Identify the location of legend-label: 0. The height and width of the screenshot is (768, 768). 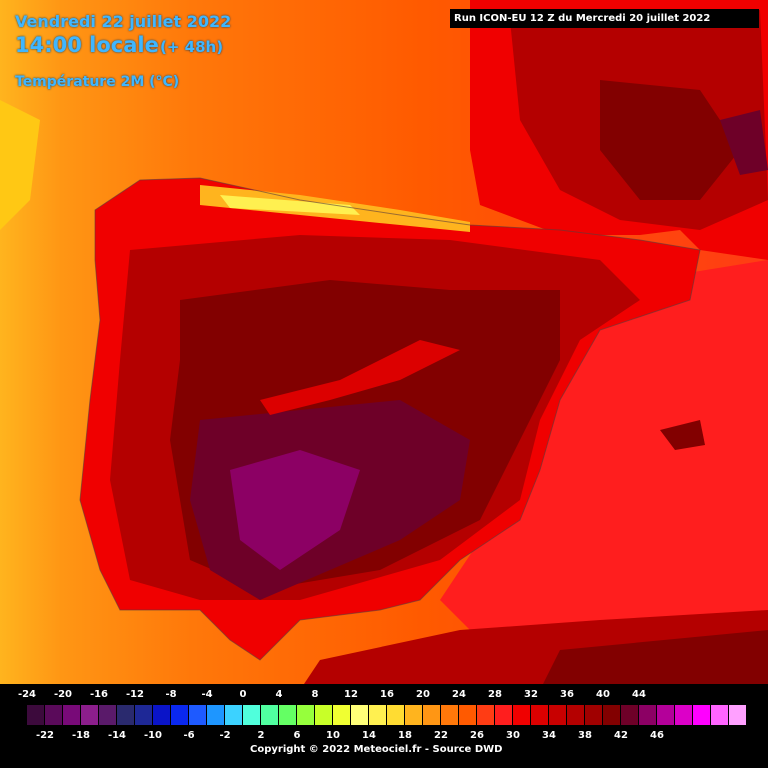
(243, 694).